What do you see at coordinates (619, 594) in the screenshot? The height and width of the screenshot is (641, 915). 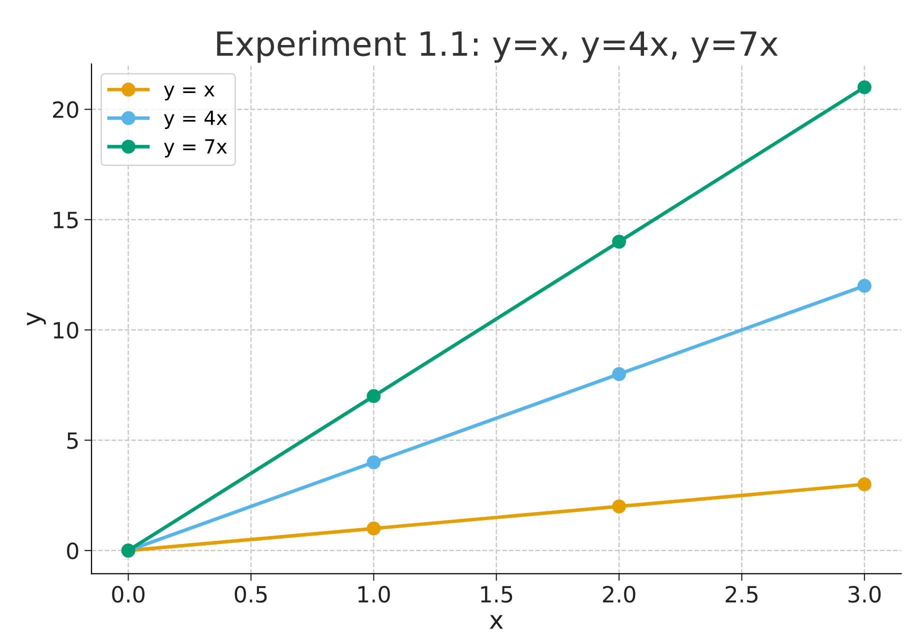 I see `x-tick-label: 2.0` at bounding box center [619, 594].